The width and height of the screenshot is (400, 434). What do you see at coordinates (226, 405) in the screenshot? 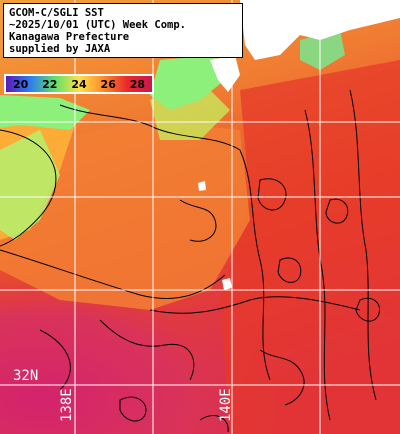
I see `lon-label-140e: 140E` at bounding box center [226, 405].